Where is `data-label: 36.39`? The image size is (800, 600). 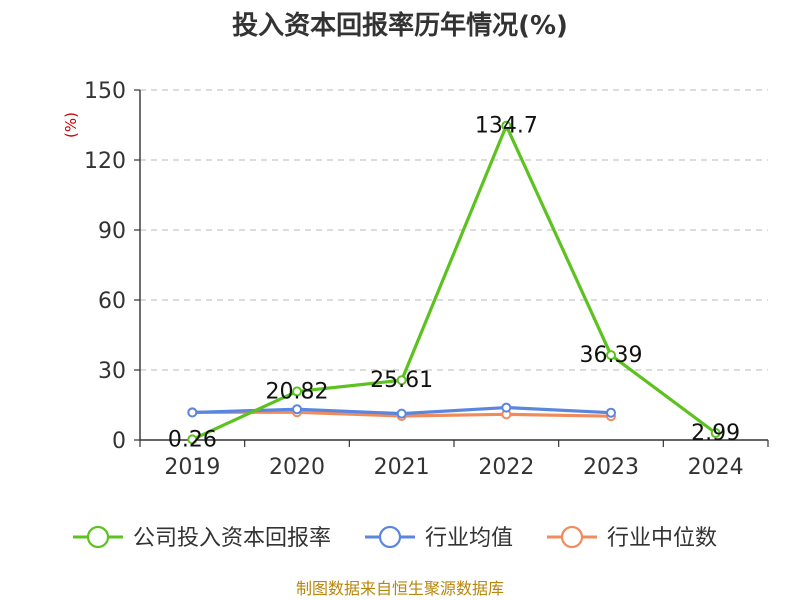 data-label: 36.39 is located at coordinates (611, 355).